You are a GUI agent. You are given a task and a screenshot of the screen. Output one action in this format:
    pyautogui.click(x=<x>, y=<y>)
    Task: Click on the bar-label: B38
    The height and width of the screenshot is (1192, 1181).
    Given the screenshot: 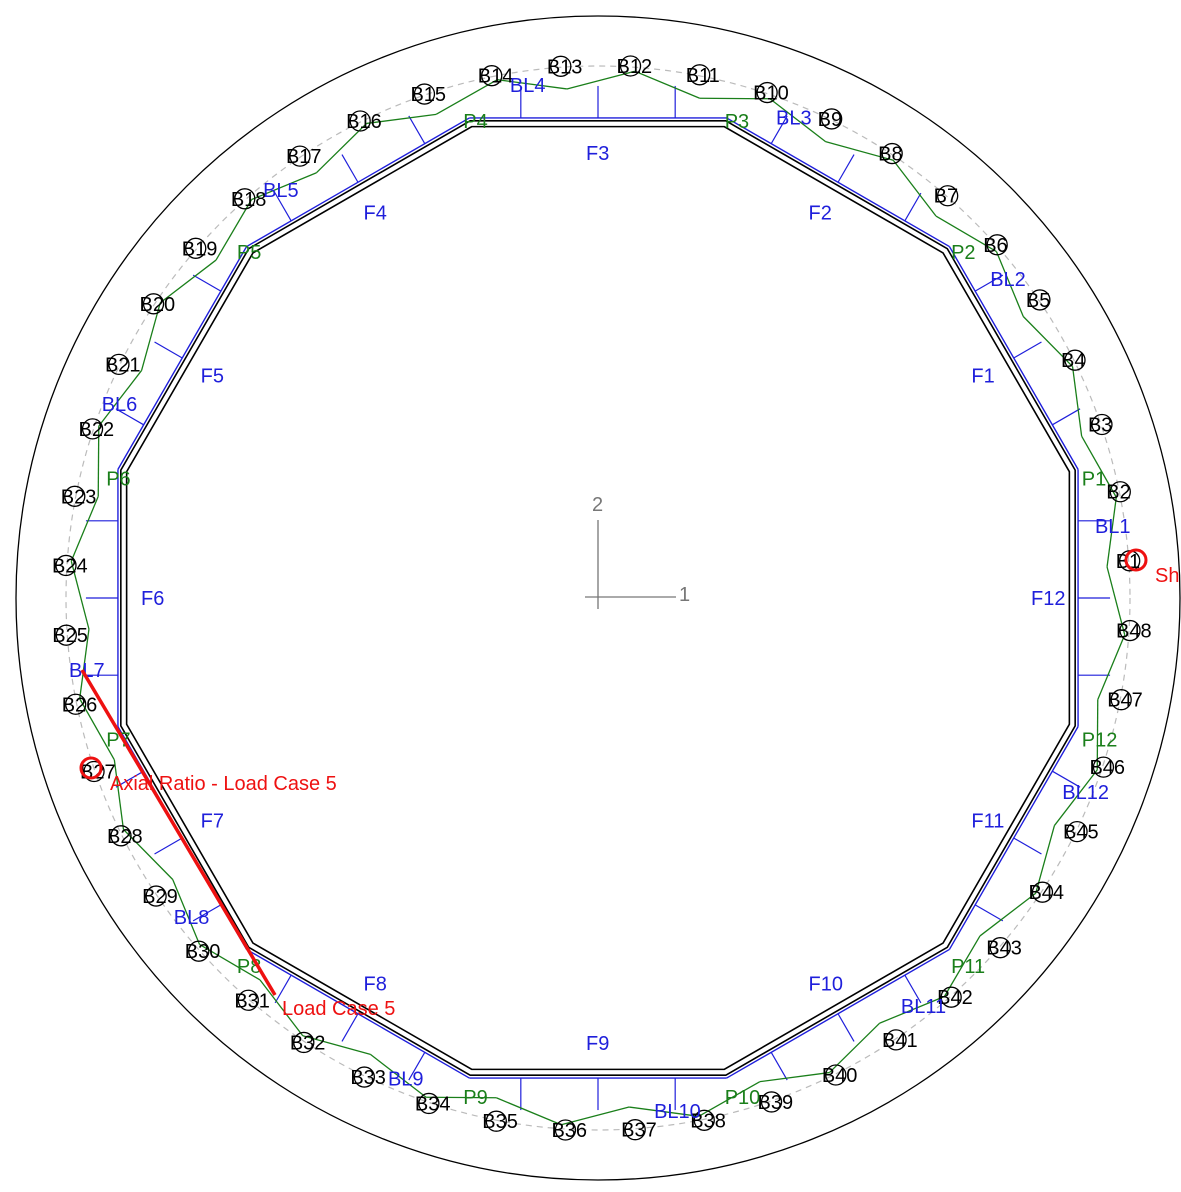 What is the action you would take?
    pyautogui.click(x=708, y=1121)
    